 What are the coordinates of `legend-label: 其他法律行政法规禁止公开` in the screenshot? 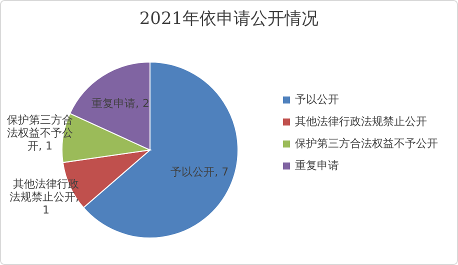 It's located at (361, 121).